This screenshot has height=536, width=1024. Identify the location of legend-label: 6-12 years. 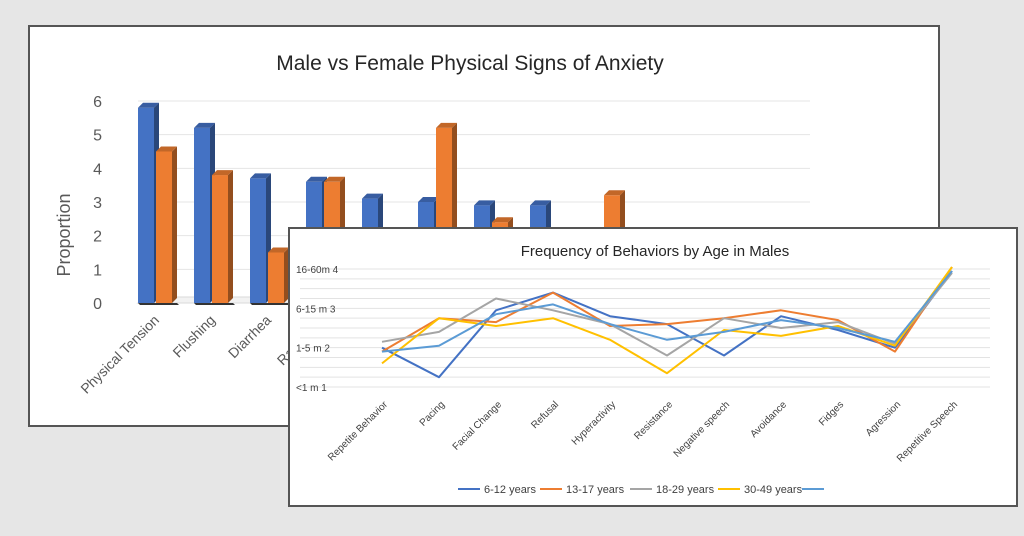
(510, 490).